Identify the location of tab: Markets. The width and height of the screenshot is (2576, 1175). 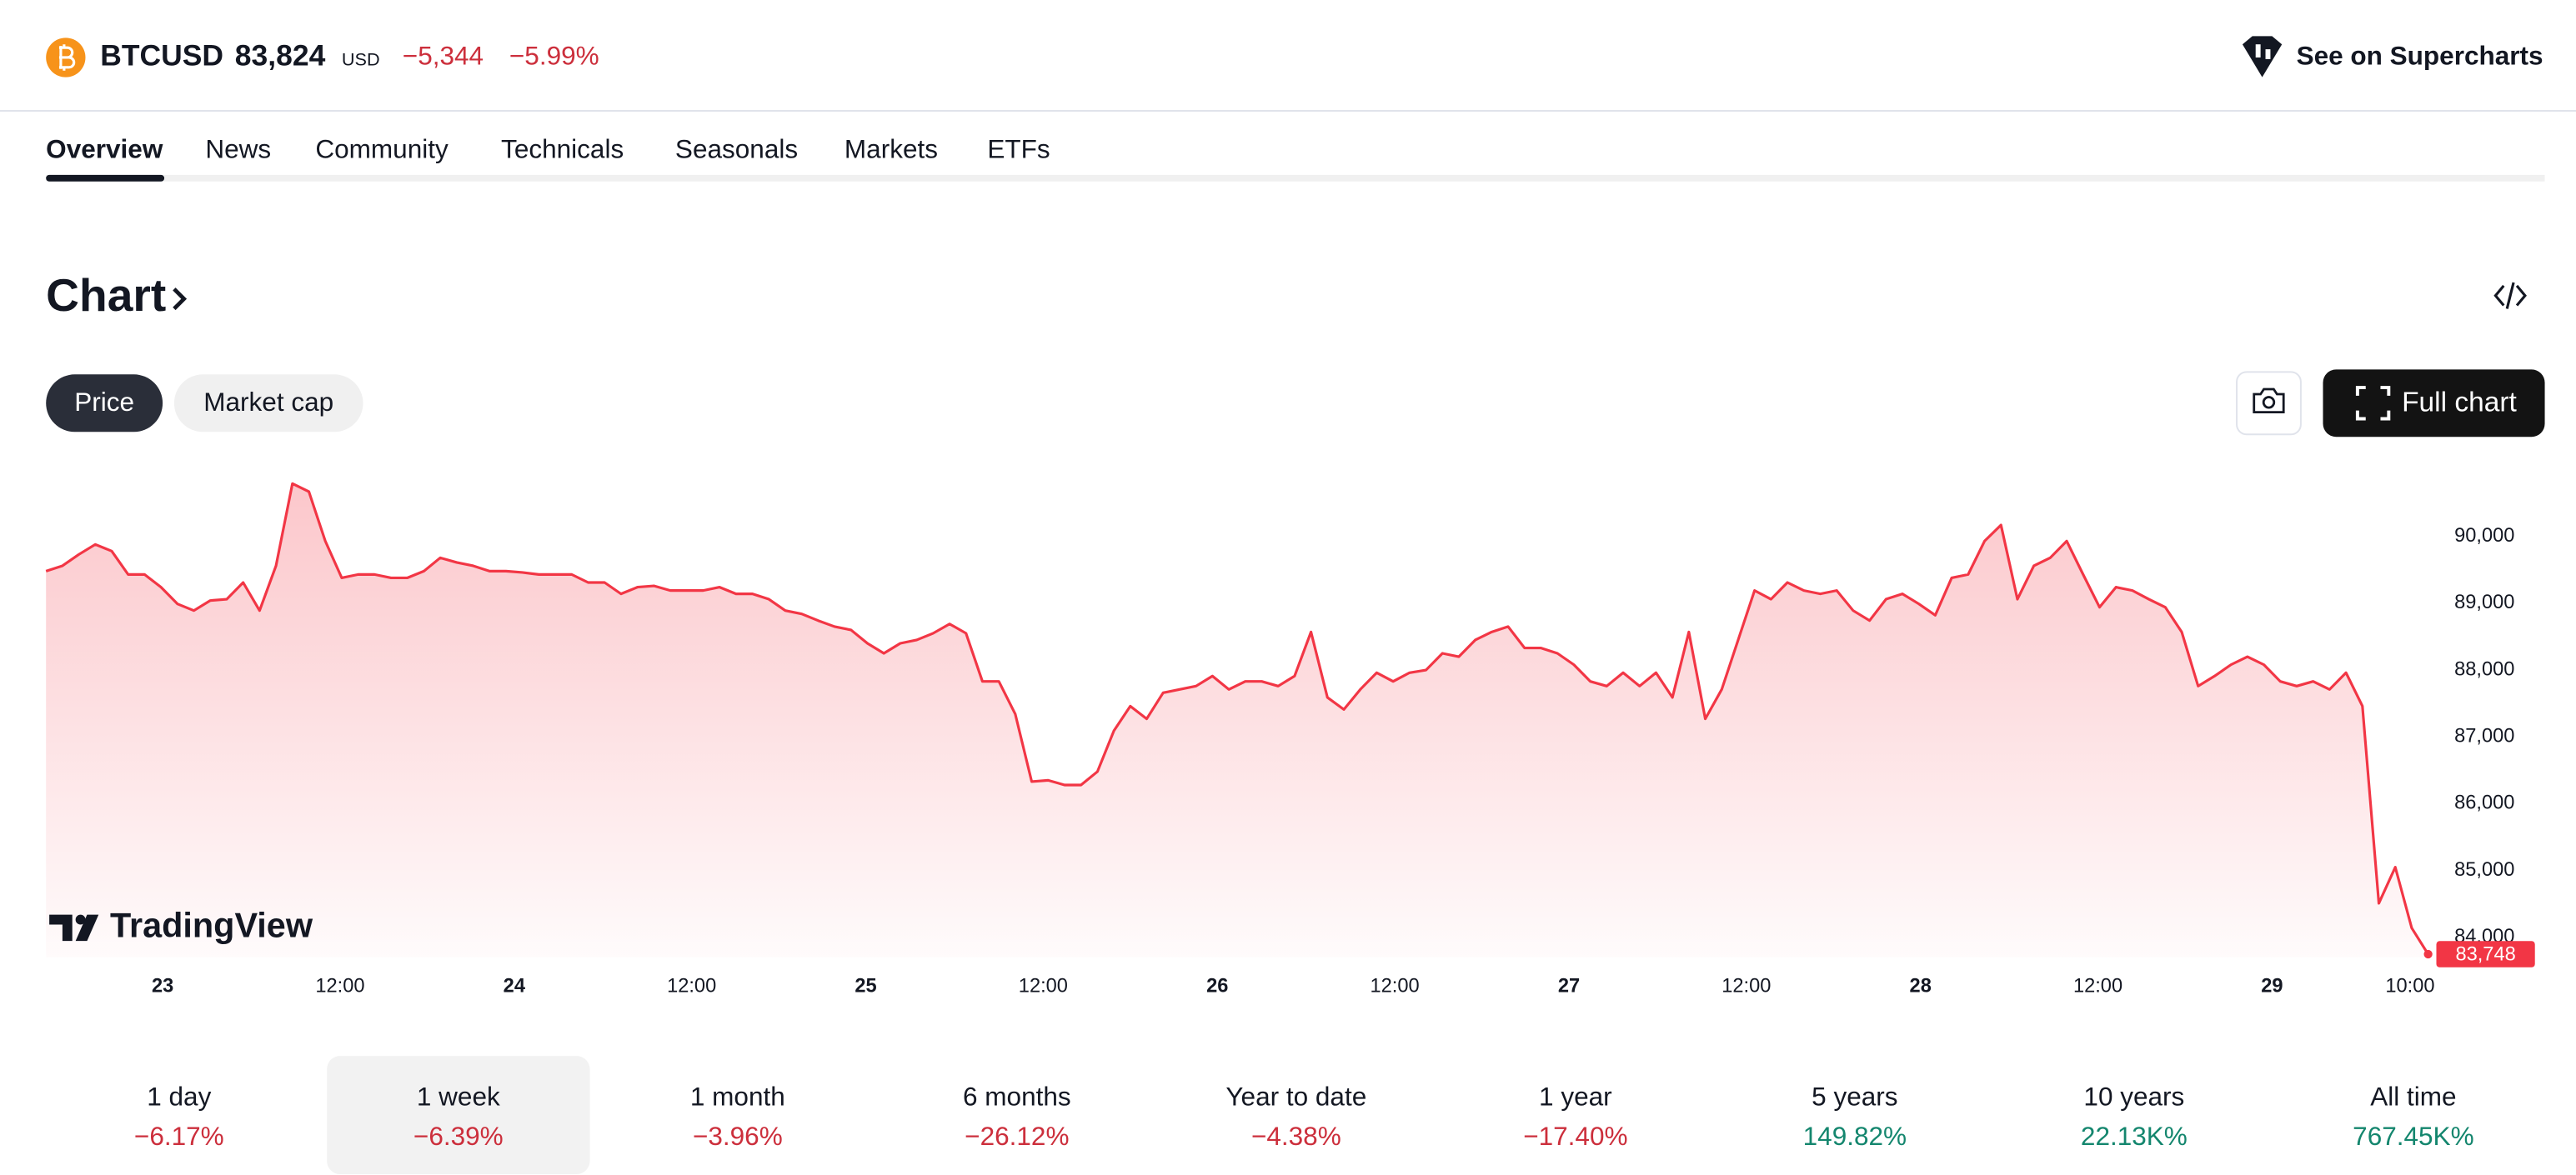
(891, 149).